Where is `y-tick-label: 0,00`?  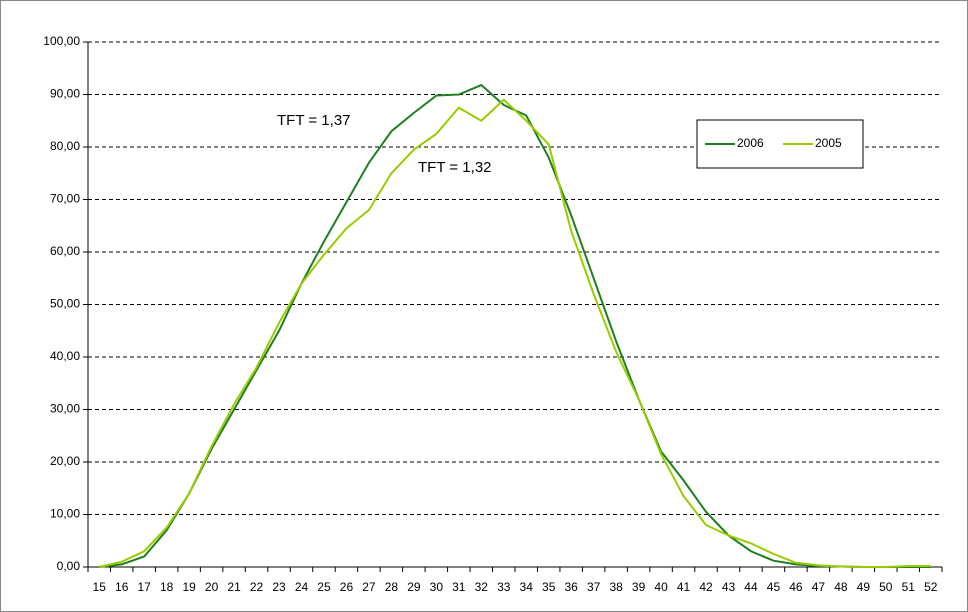 y-tick-label: 0,00 is located at coordinates (69, 566).